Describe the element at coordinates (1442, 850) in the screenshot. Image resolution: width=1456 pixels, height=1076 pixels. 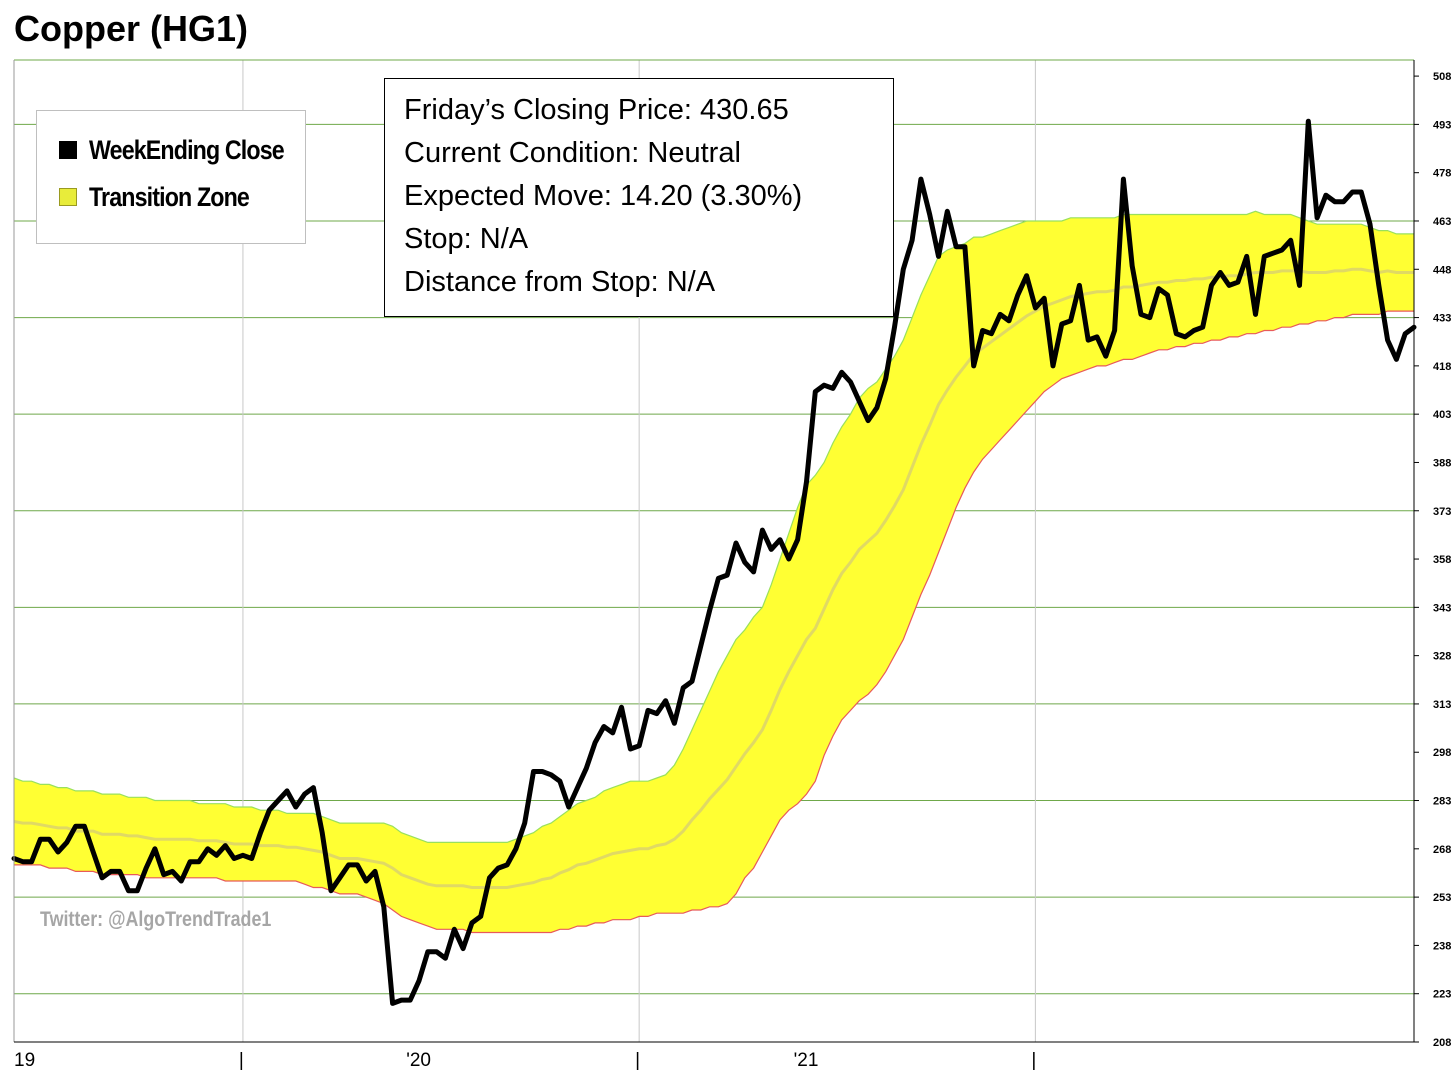
I see `y-tick-label-268: 268` at that location.